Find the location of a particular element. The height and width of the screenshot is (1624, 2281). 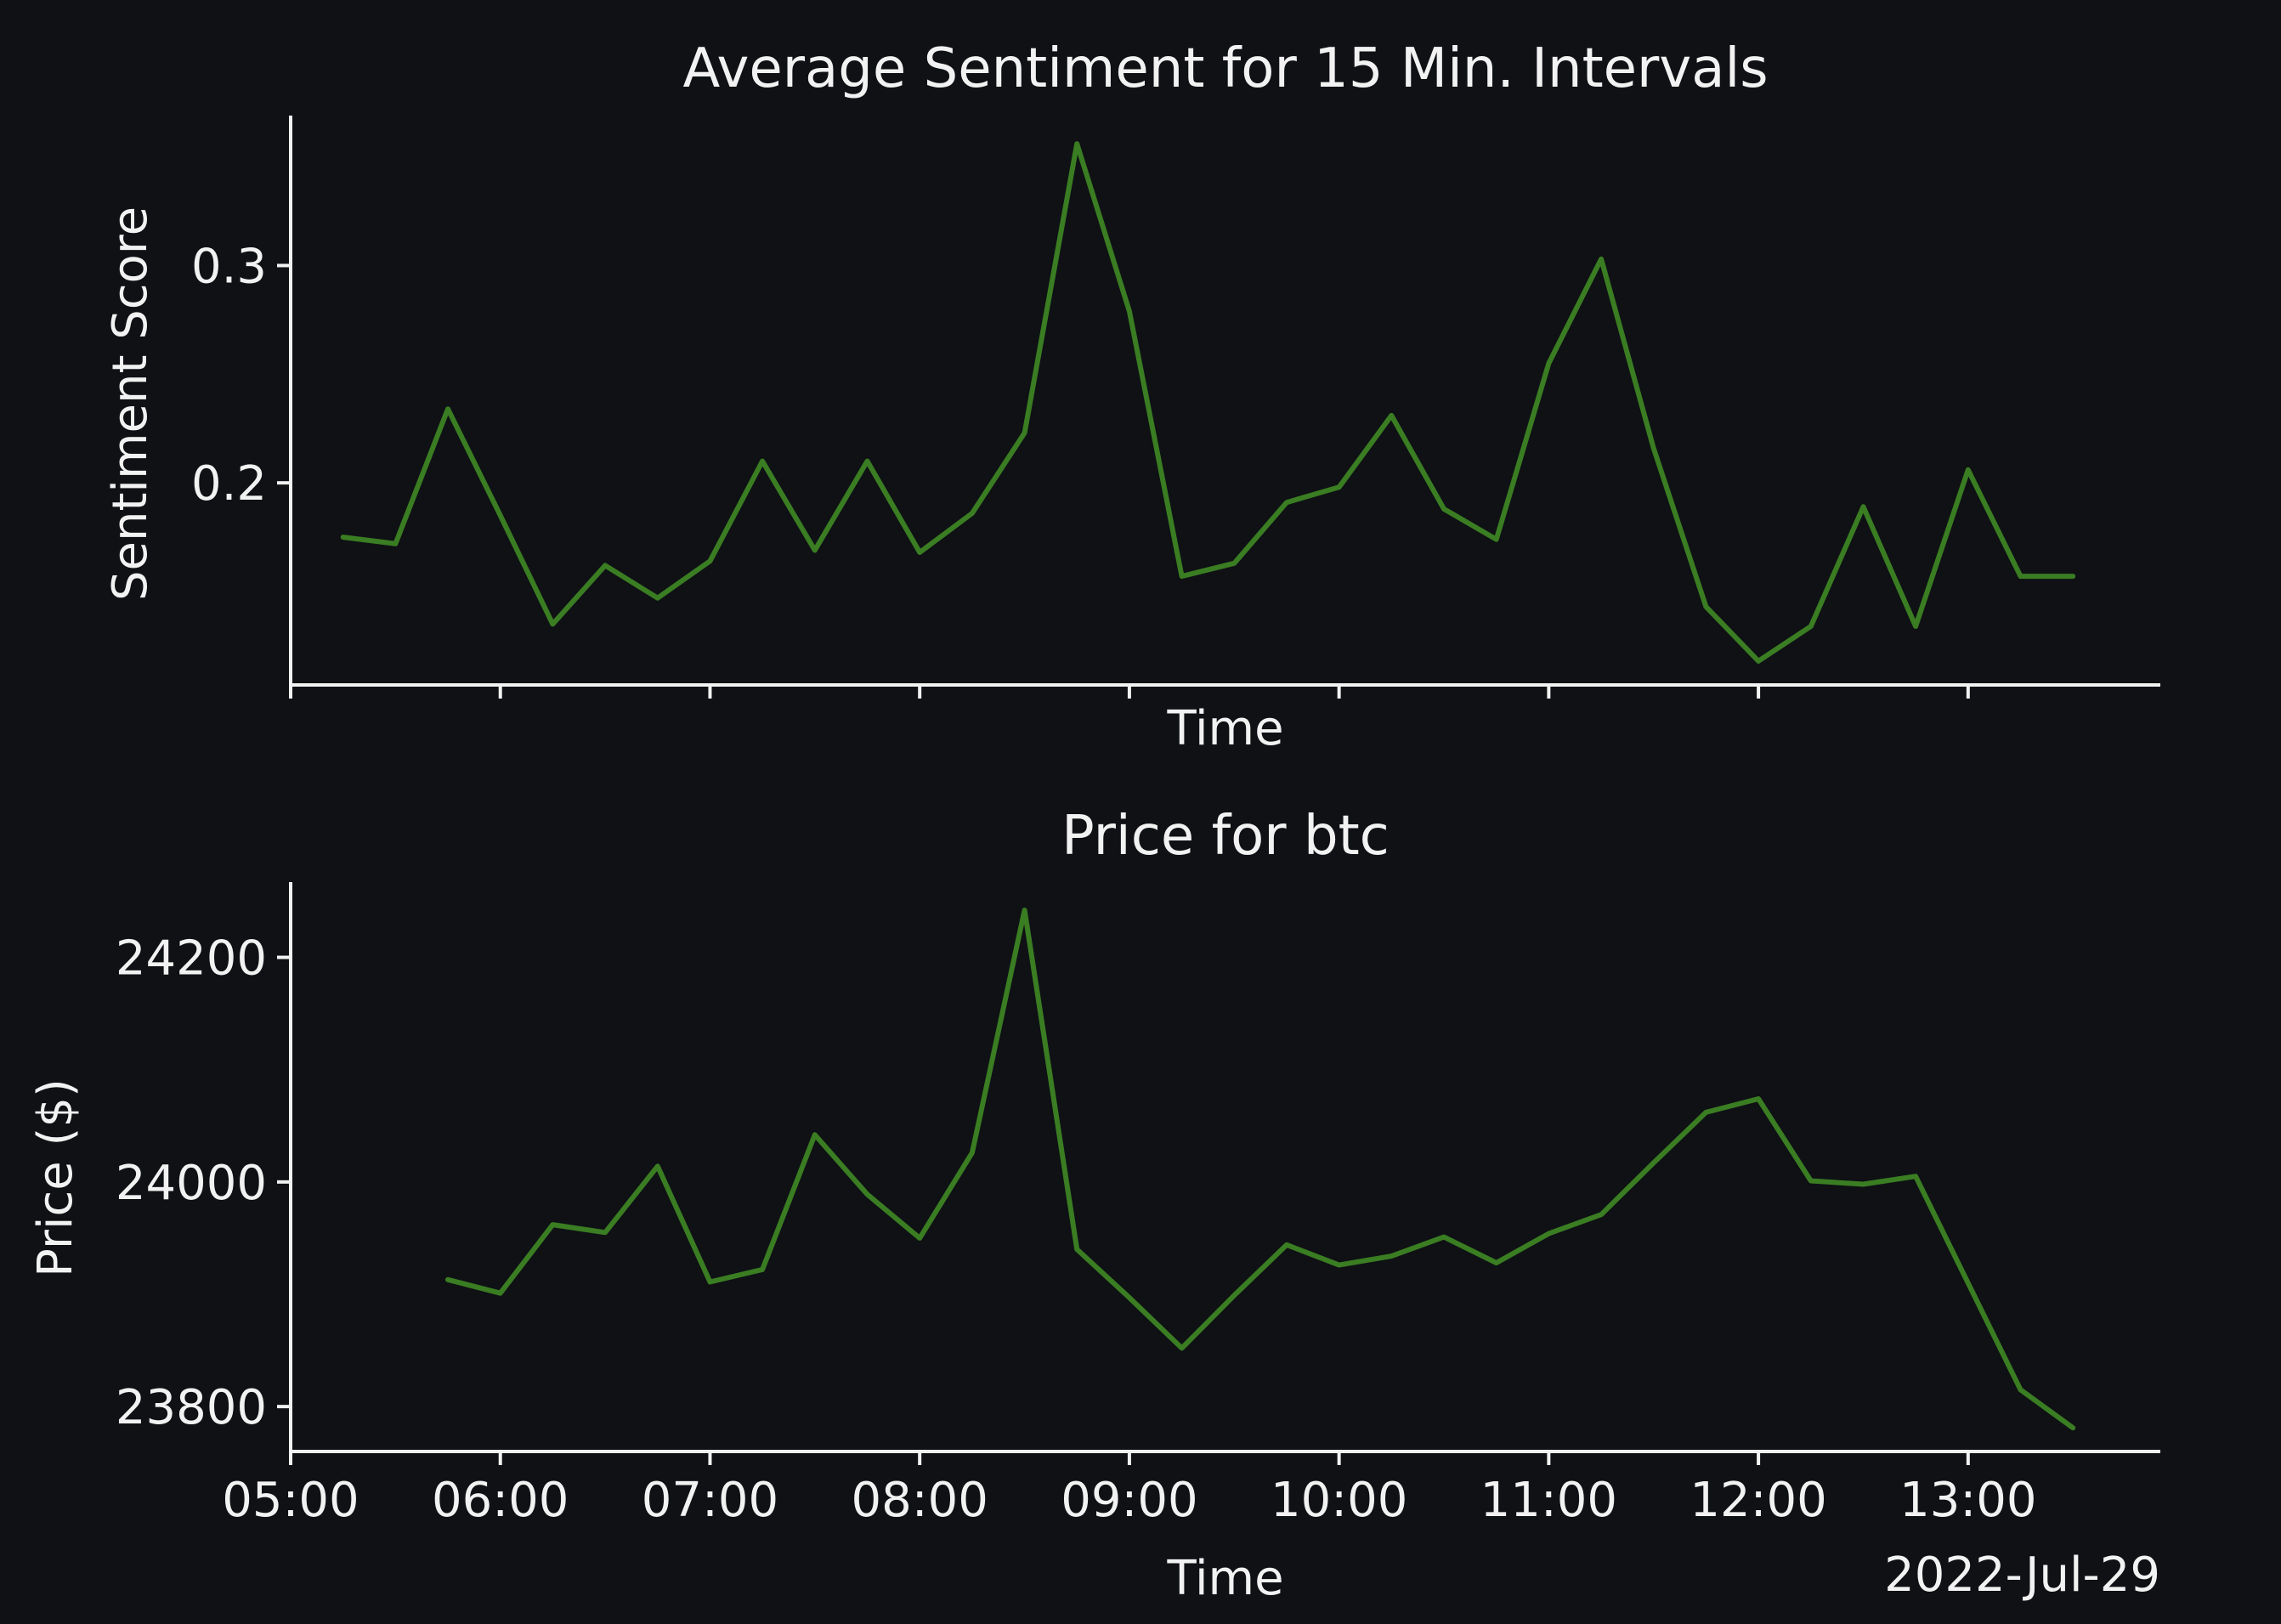

price-y-tick-label: 24200 is located at coordinates (191, 959).